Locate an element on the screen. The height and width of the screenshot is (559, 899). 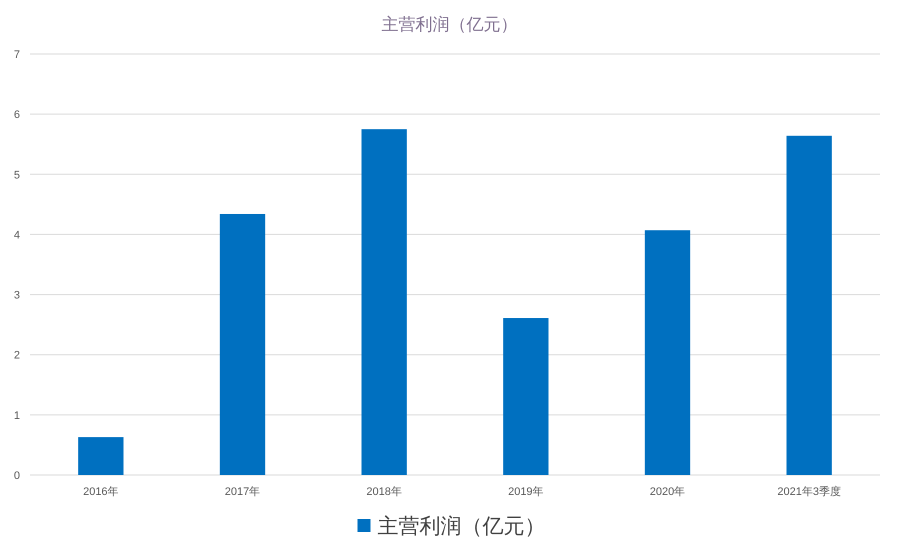
x-tick-label: 2018年 is located at coordinates (384, 492).